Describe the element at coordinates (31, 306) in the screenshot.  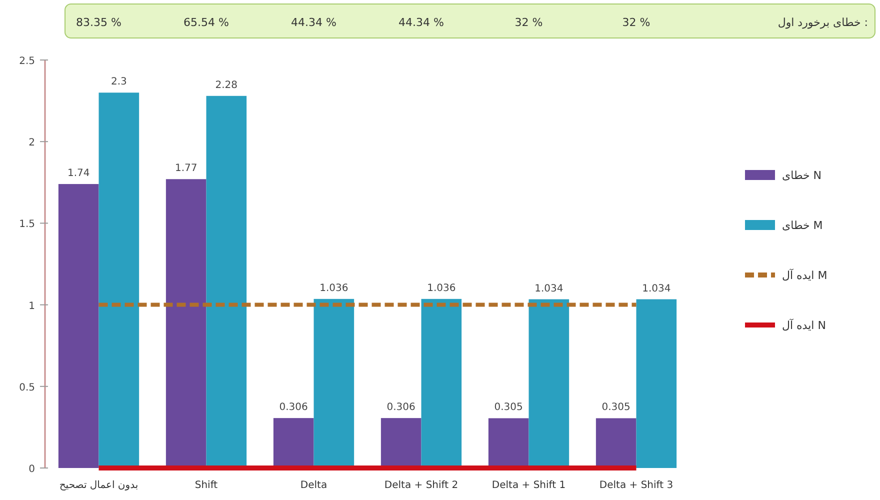
I see `y-tick-label: 1` at that location.